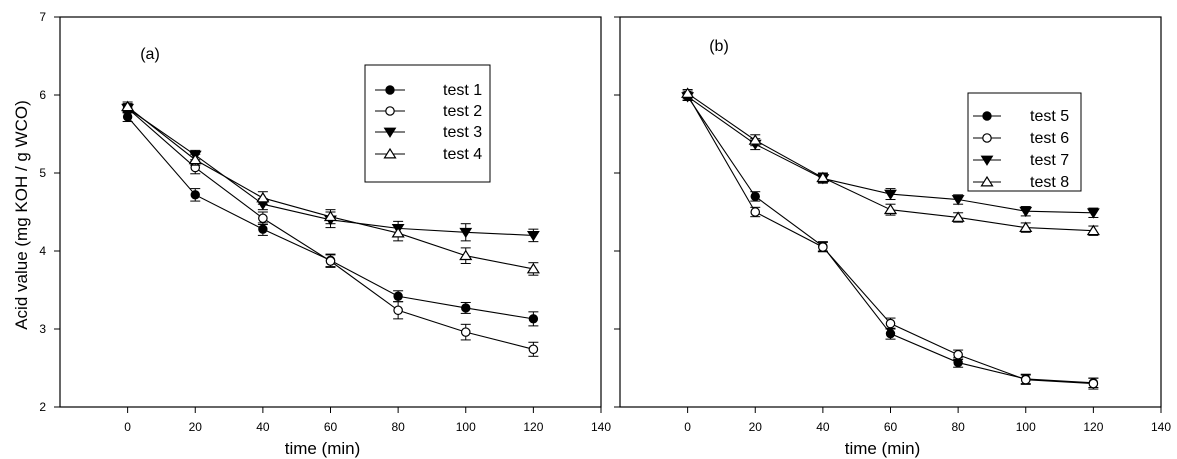  What do you see at coordinates (1049, 160) in the screenshot?
I see `legend-label: test 7` at bounding box center [1049, 160].